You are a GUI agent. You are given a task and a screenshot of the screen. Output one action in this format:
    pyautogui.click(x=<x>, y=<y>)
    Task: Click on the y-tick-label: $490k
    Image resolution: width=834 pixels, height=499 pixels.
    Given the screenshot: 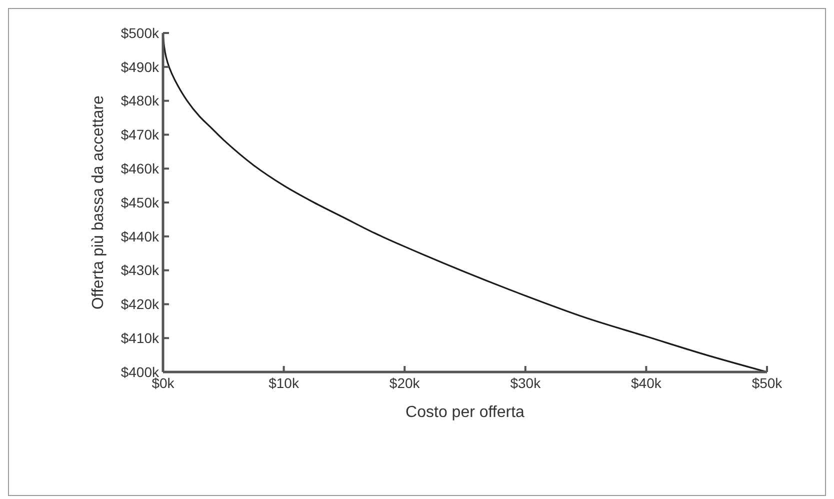 What is the action you would take?
    pyautogui.click(x=140, y=66)
    